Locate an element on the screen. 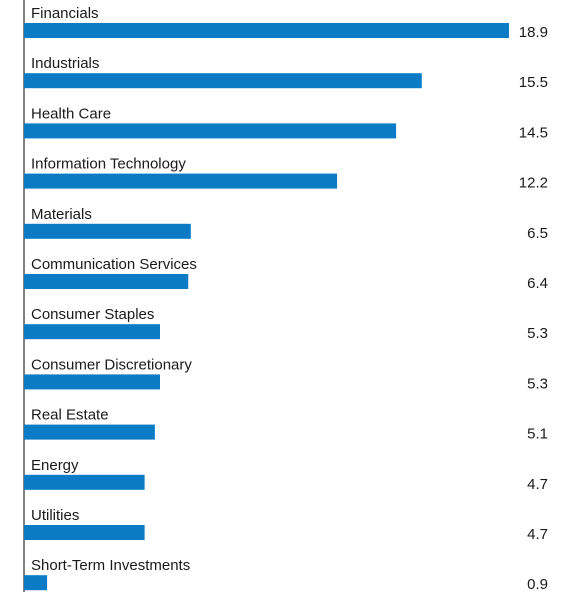 Image resolution: width=573 pixels, height=598 pixels. category-label: Financials is located at coordinates (65, 13).